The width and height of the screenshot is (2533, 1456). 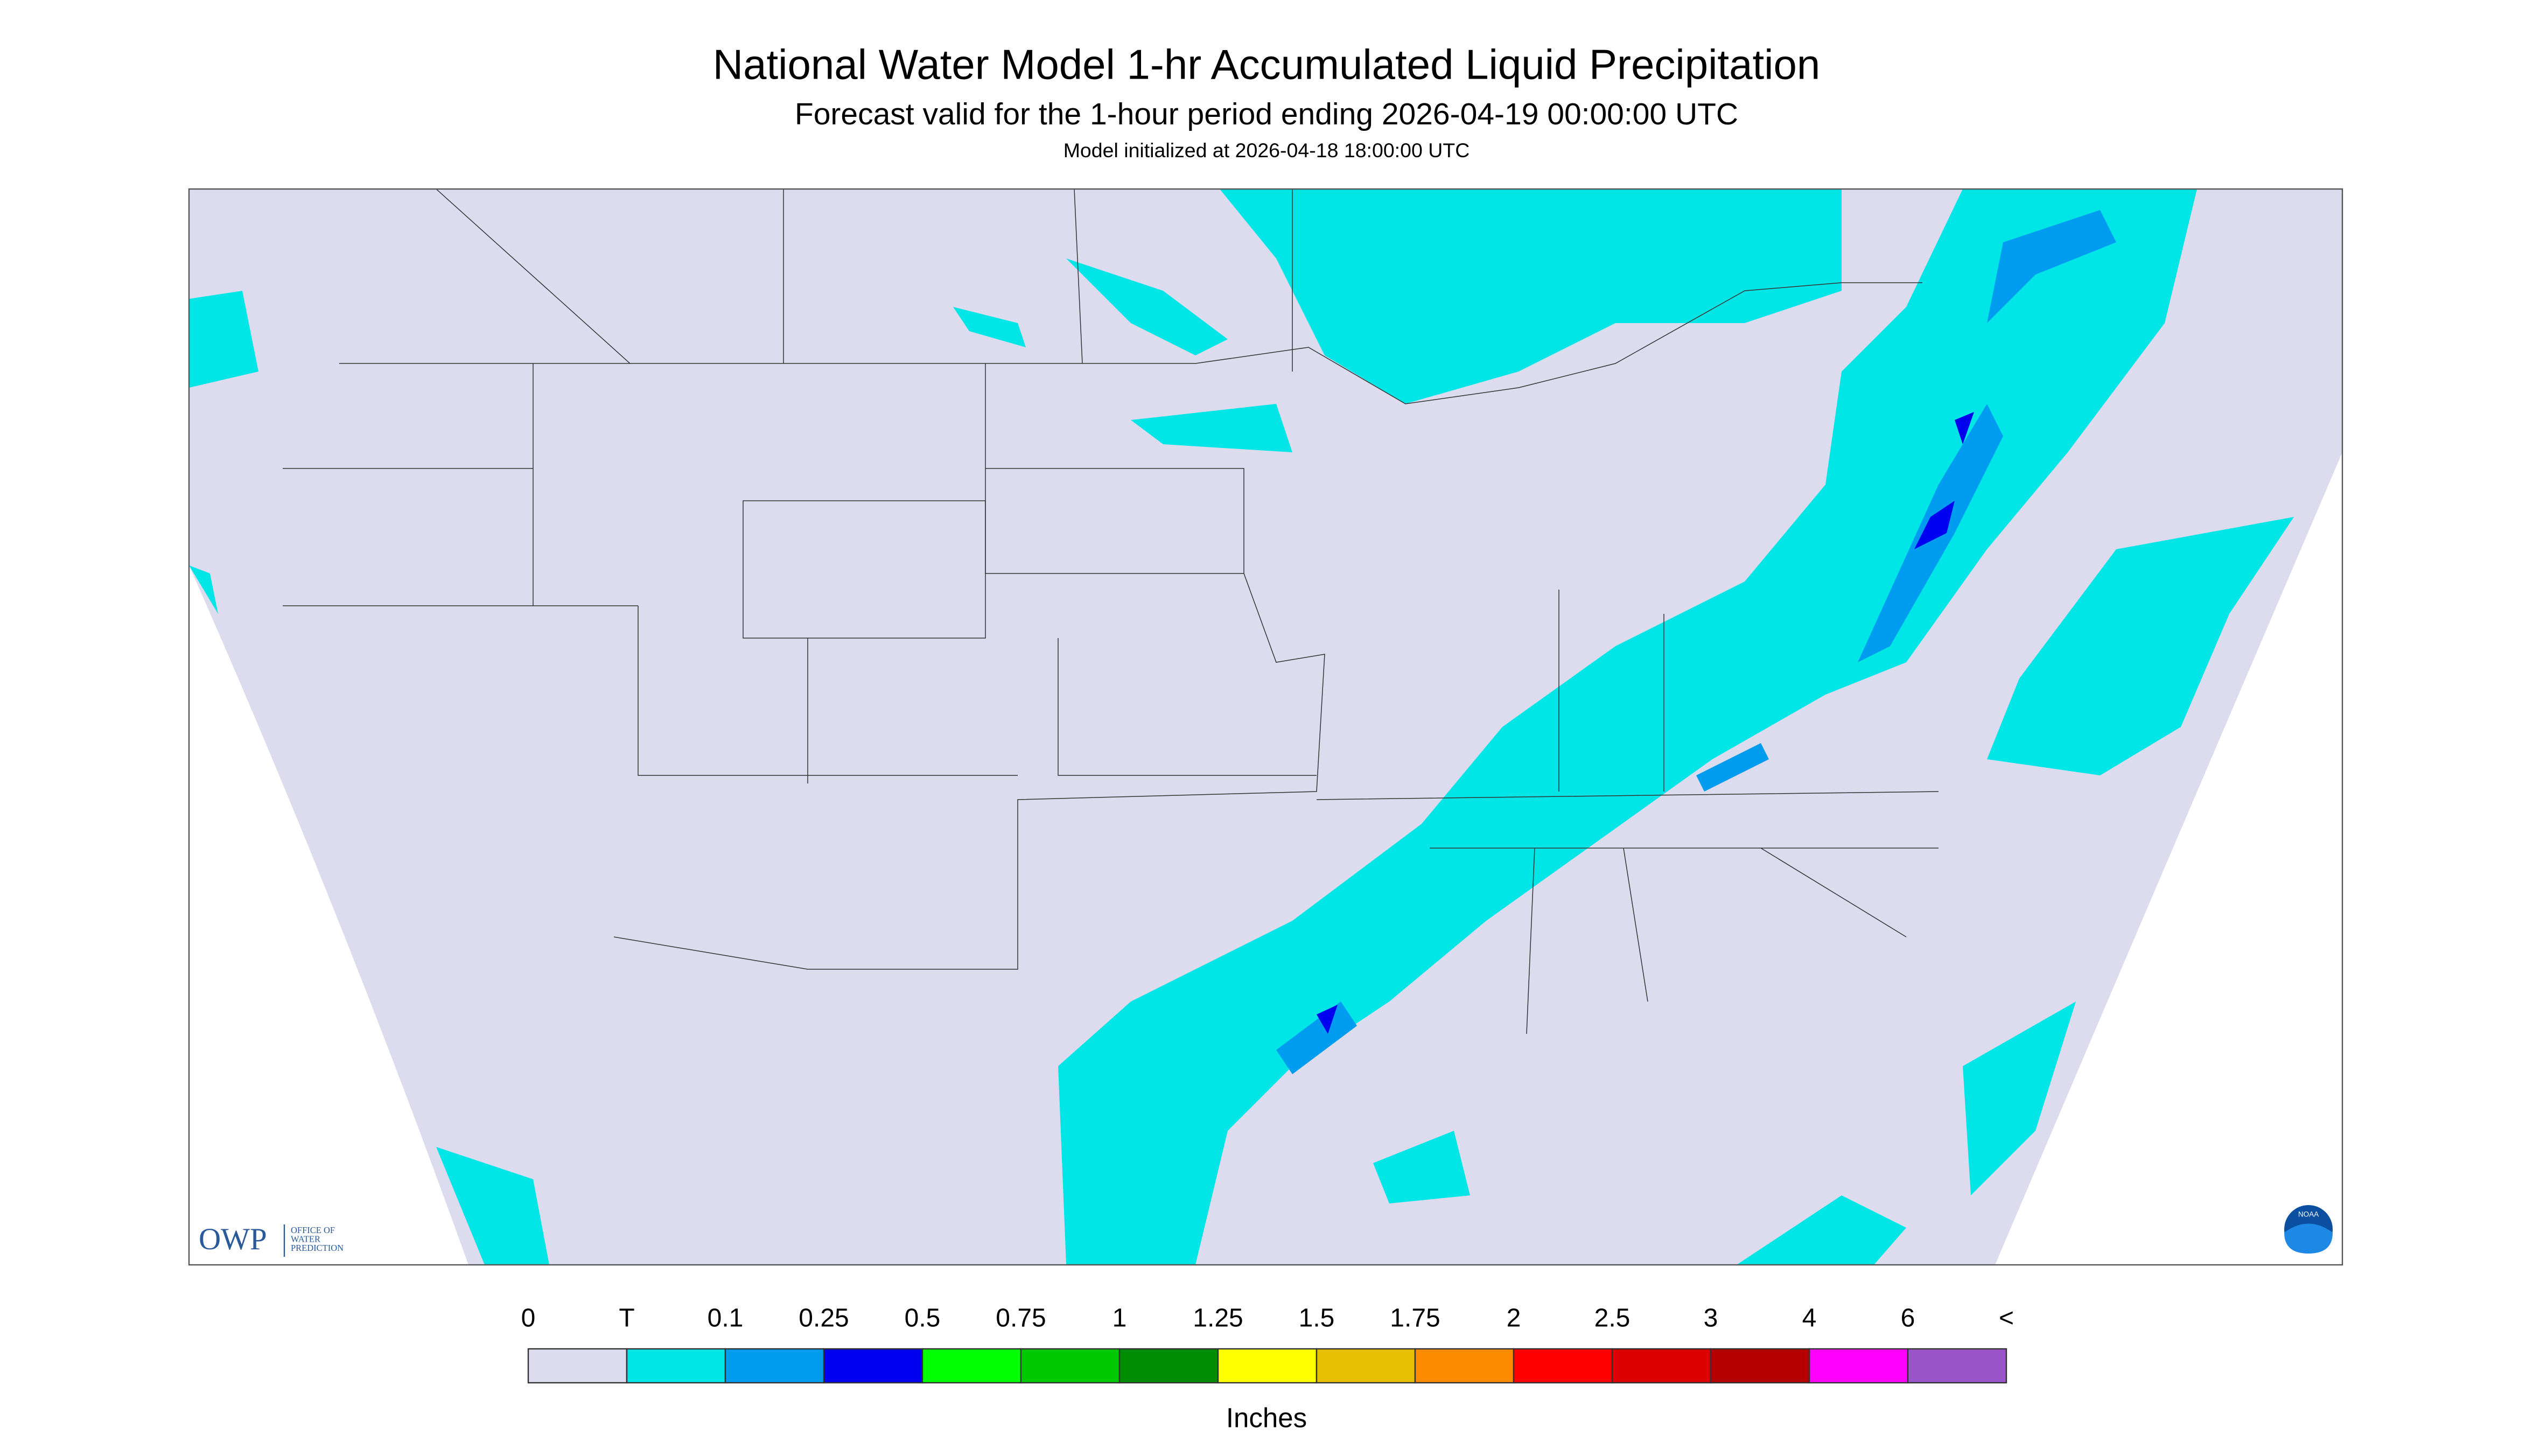 What do you see at coordinates (2308, 1238) in the screenshot?
I see `noaa-wave` at bounding box center [2308, 1238].